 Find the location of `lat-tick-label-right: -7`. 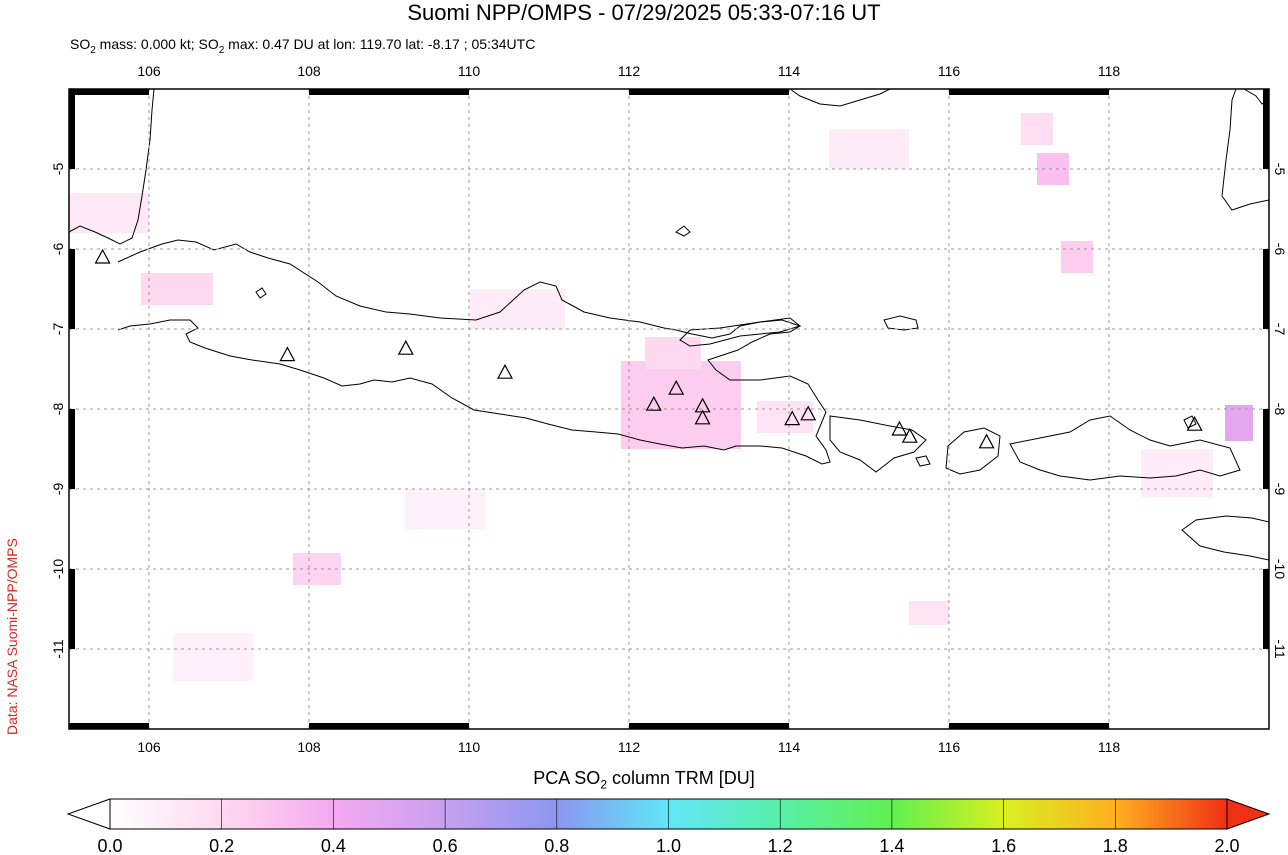

lat-tick-label-right: -7 is located at coordinates (1280, 329).